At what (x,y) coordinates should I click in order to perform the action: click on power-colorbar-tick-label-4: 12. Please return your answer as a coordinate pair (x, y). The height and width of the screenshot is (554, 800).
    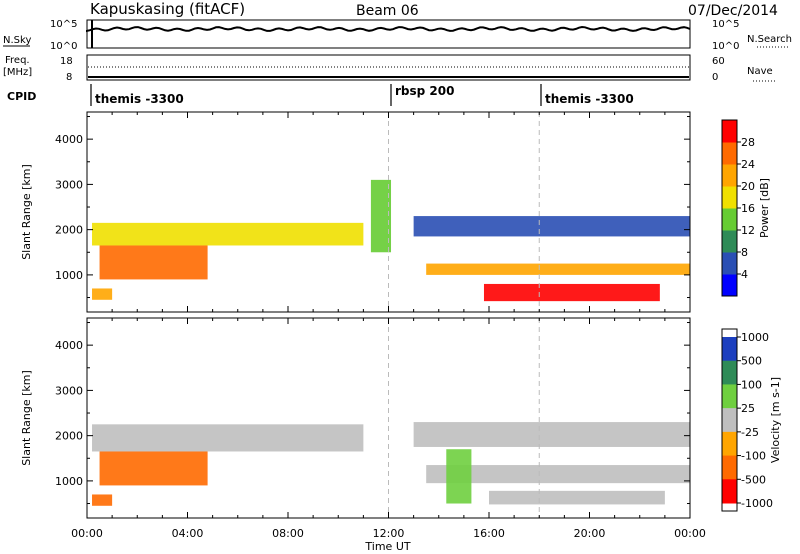
    Looking at the image, I should click on (748, 230).